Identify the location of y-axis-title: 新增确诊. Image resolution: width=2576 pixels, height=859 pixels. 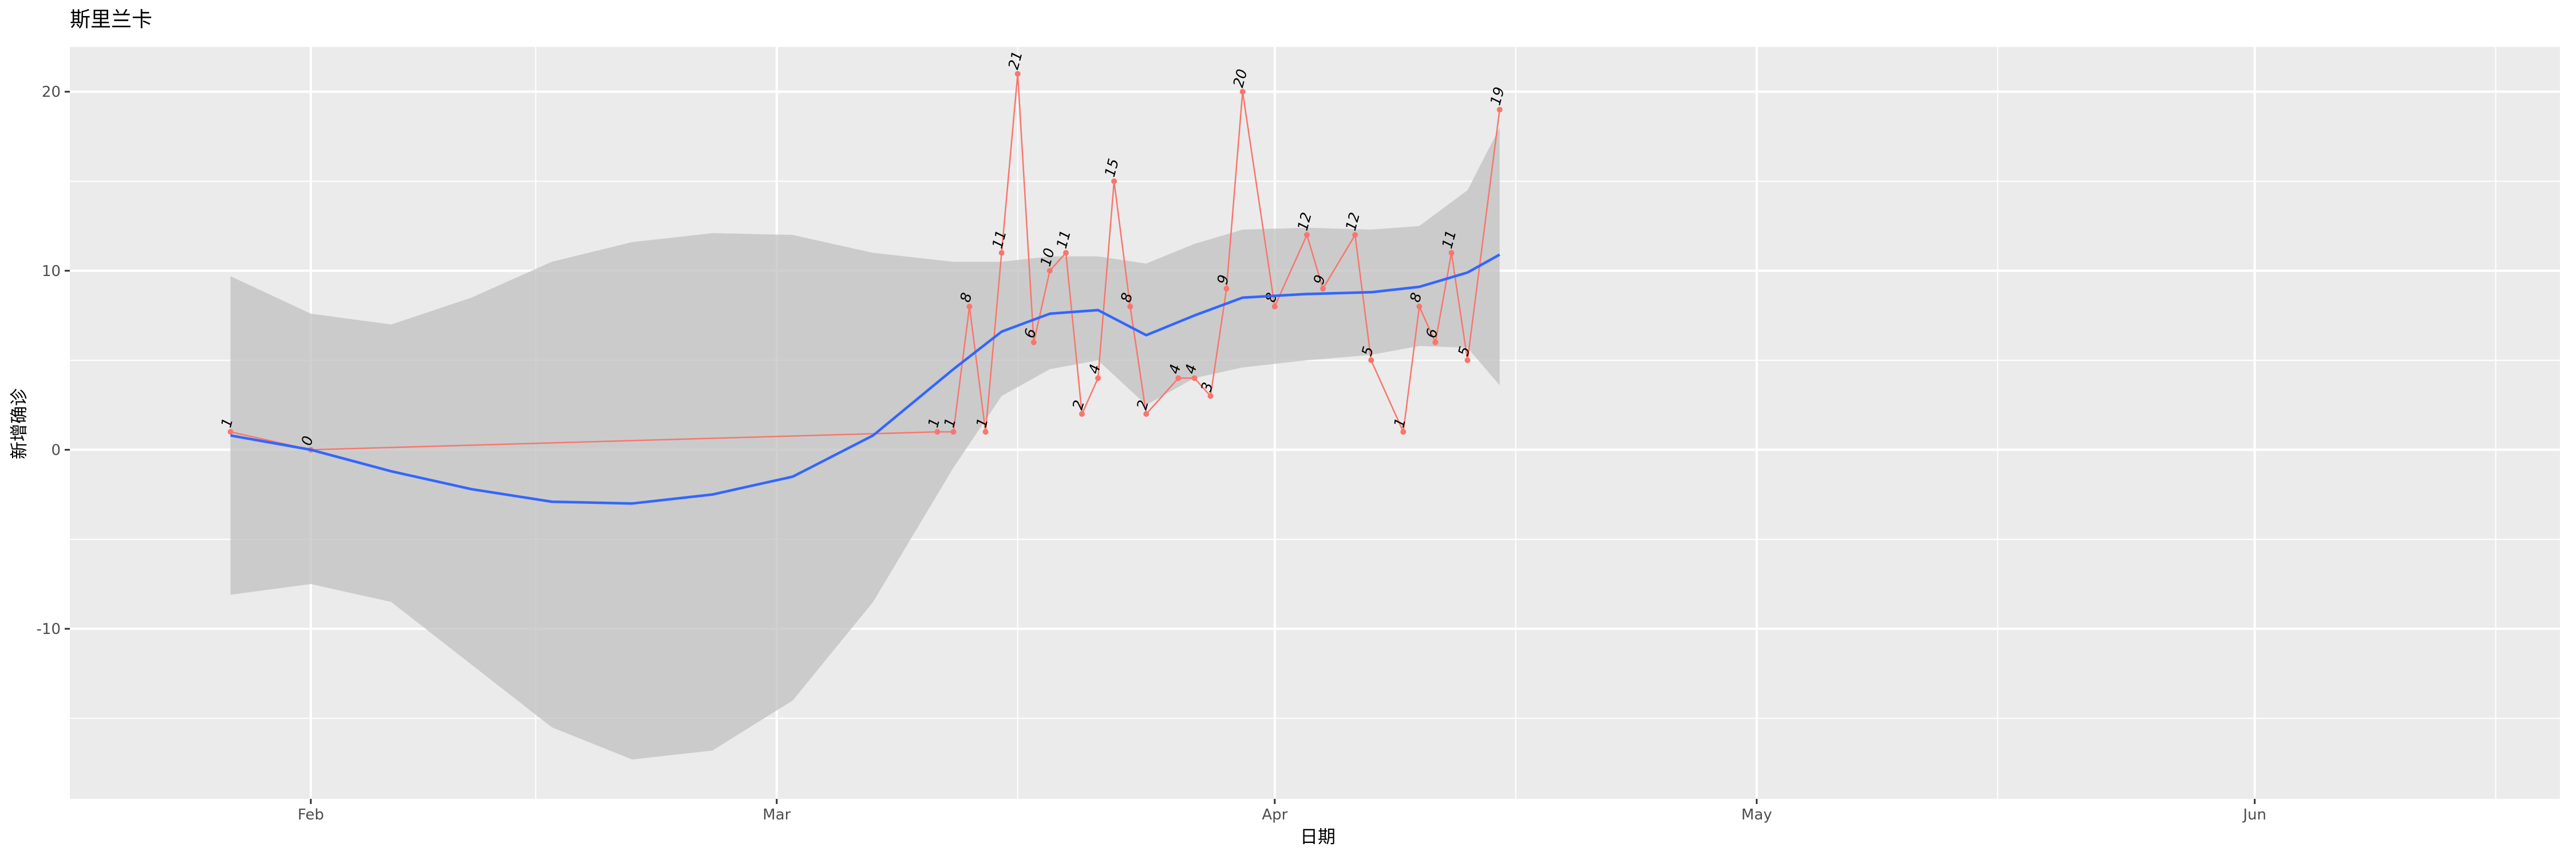
(19, 423).